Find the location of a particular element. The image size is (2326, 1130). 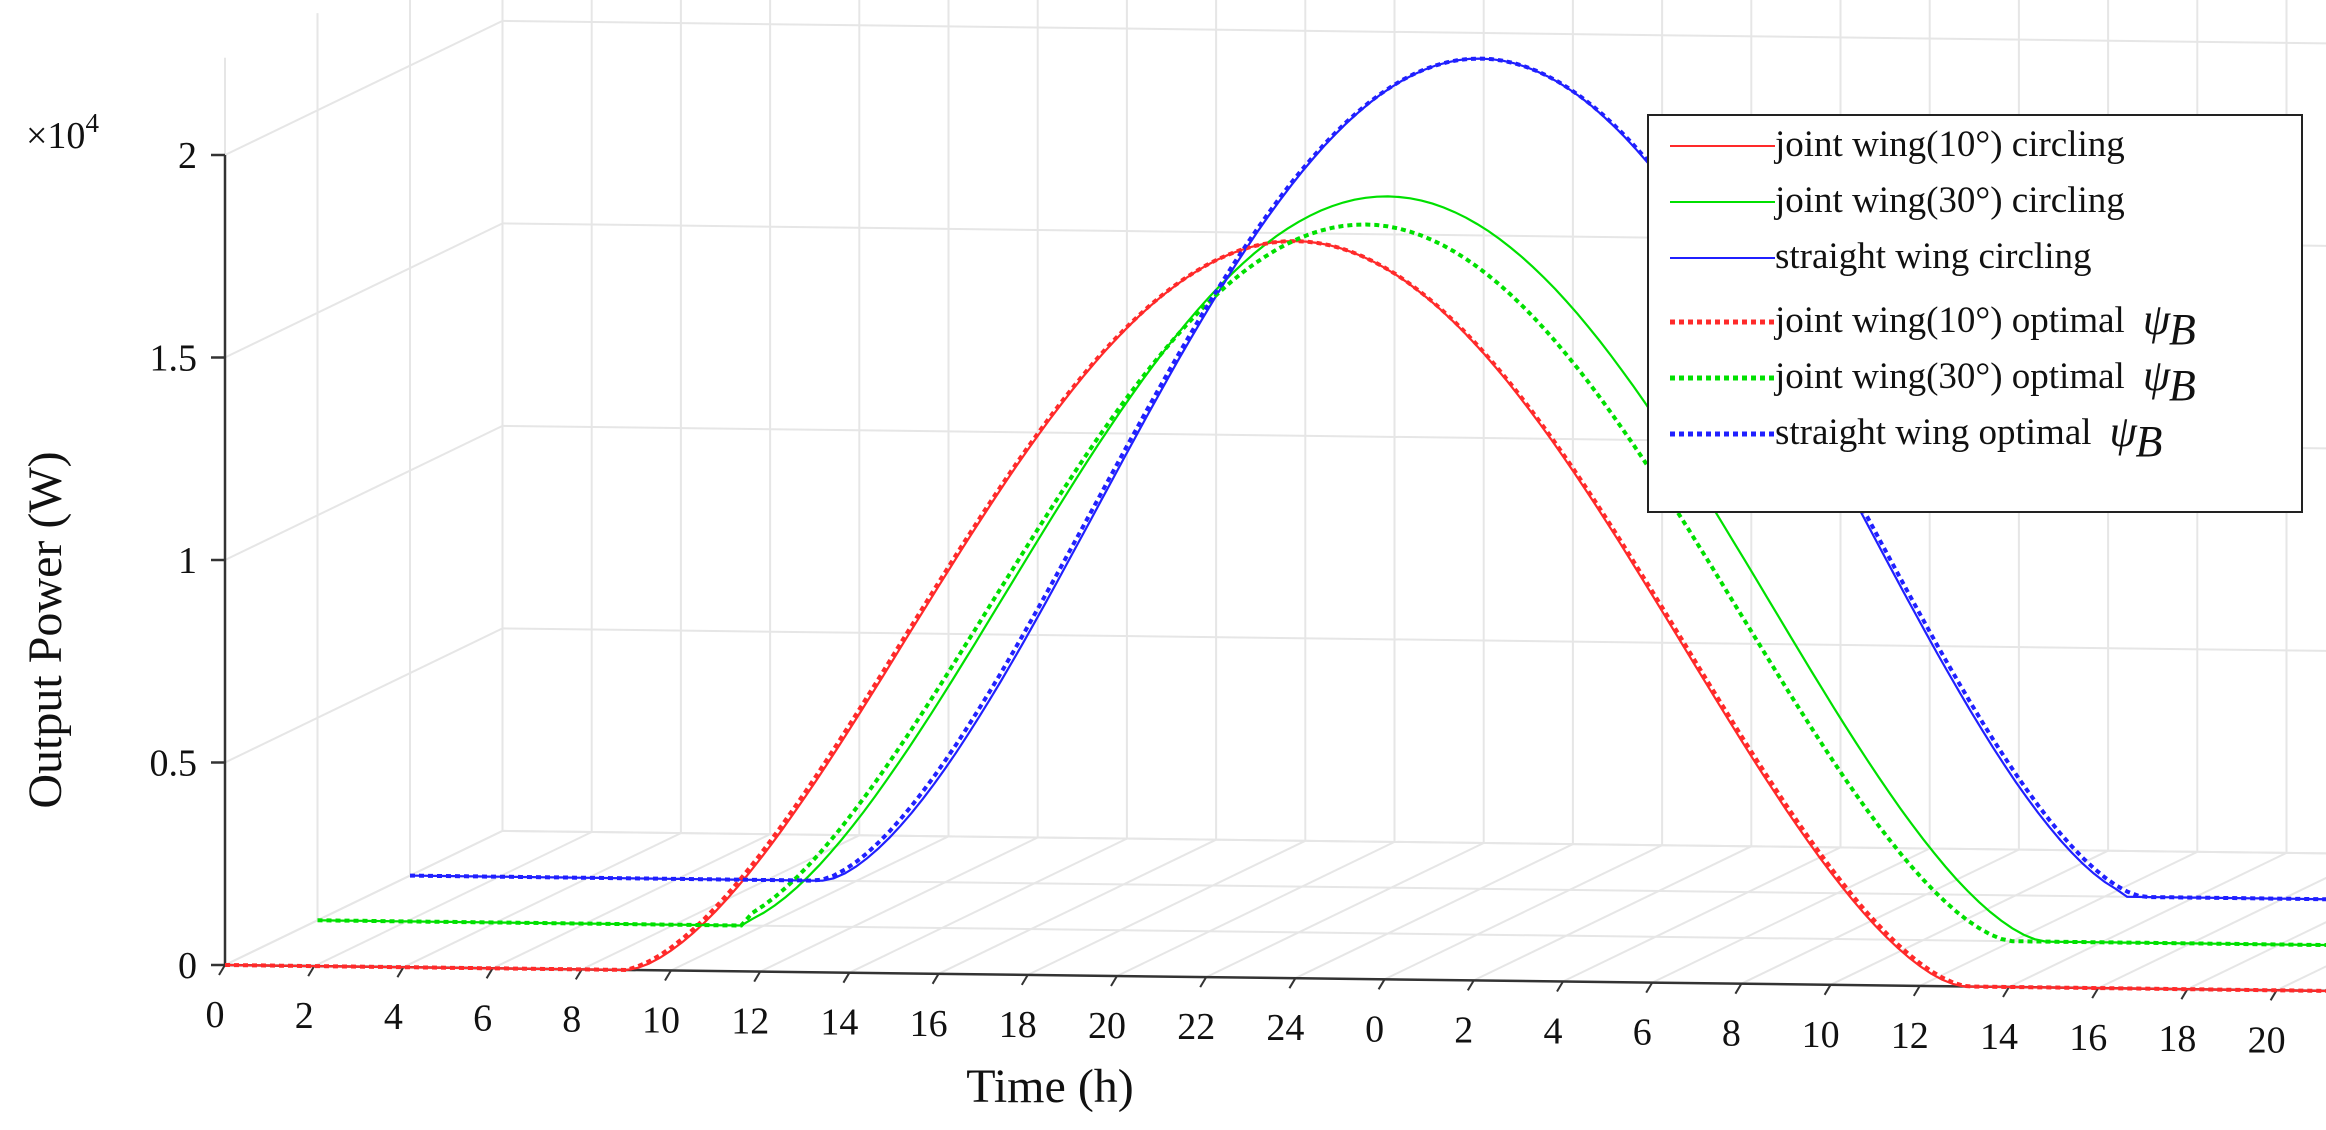

z-tick-label: 0.5 is located at coordinates (174, 764).